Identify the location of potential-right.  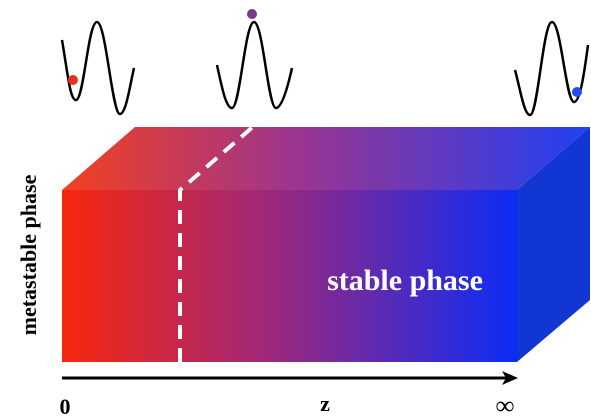
(551, 68).